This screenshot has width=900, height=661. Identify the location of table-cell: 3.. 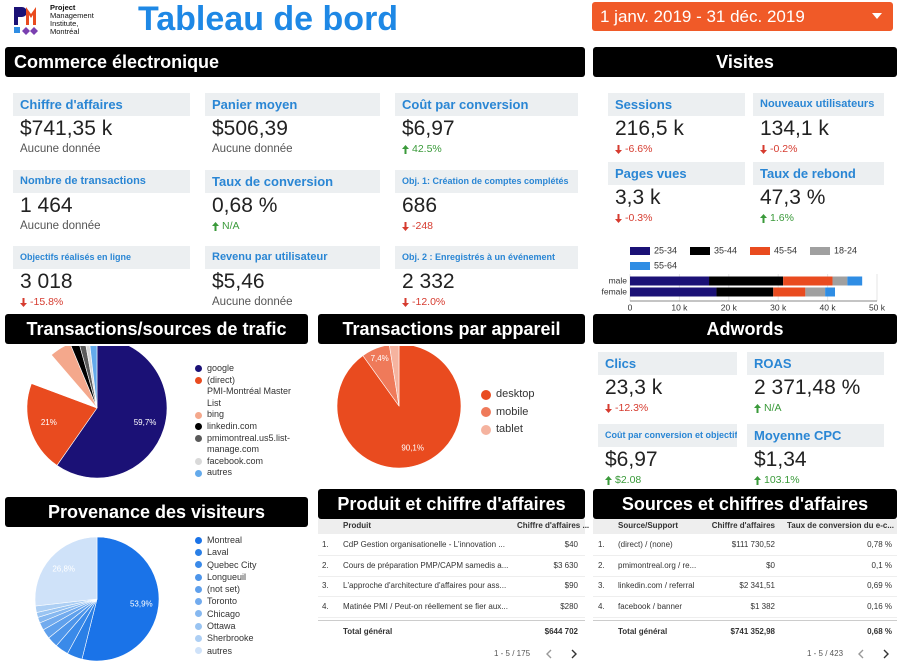
(601, 585).